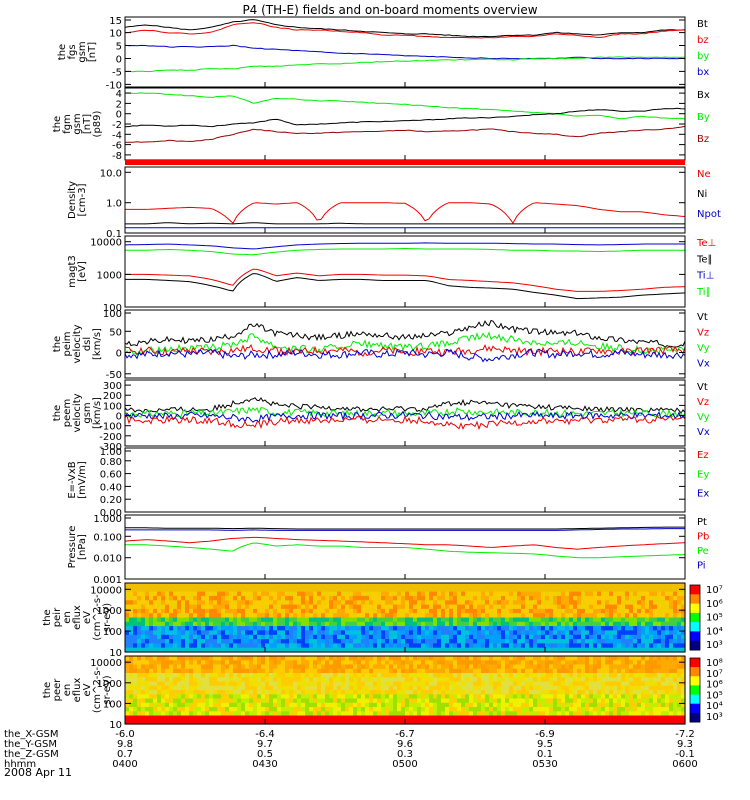  I want to click on y-axis-label: peir, so click(57, 617).